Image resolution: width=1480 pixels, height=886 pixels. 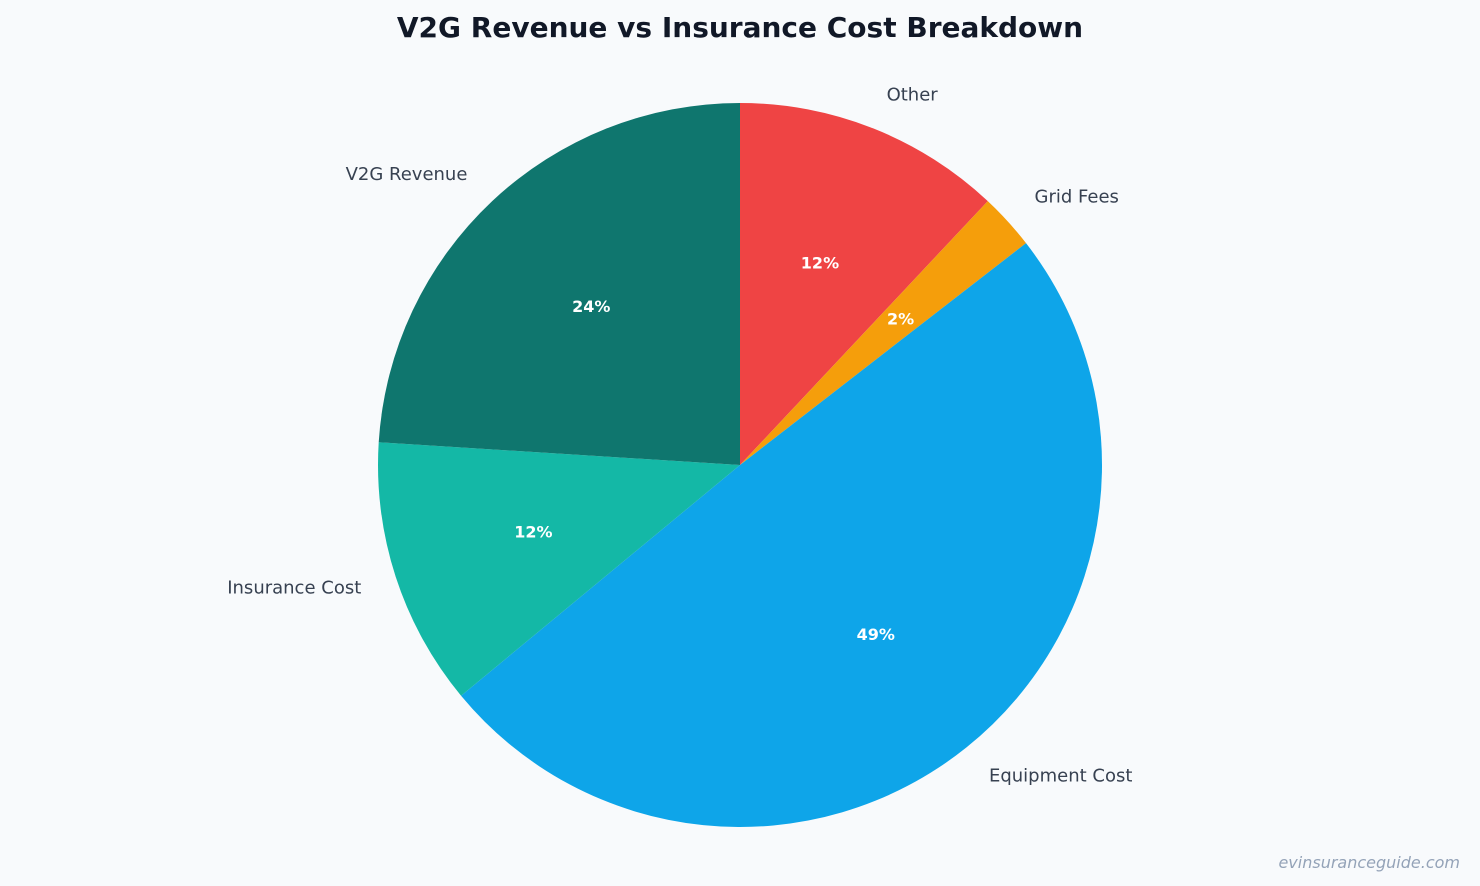 What do you see at coordinates (1077, 197) in the screenshot?
I see `slice-label-grid-fees: Grid Fees` at bounding box center [1077, 197].